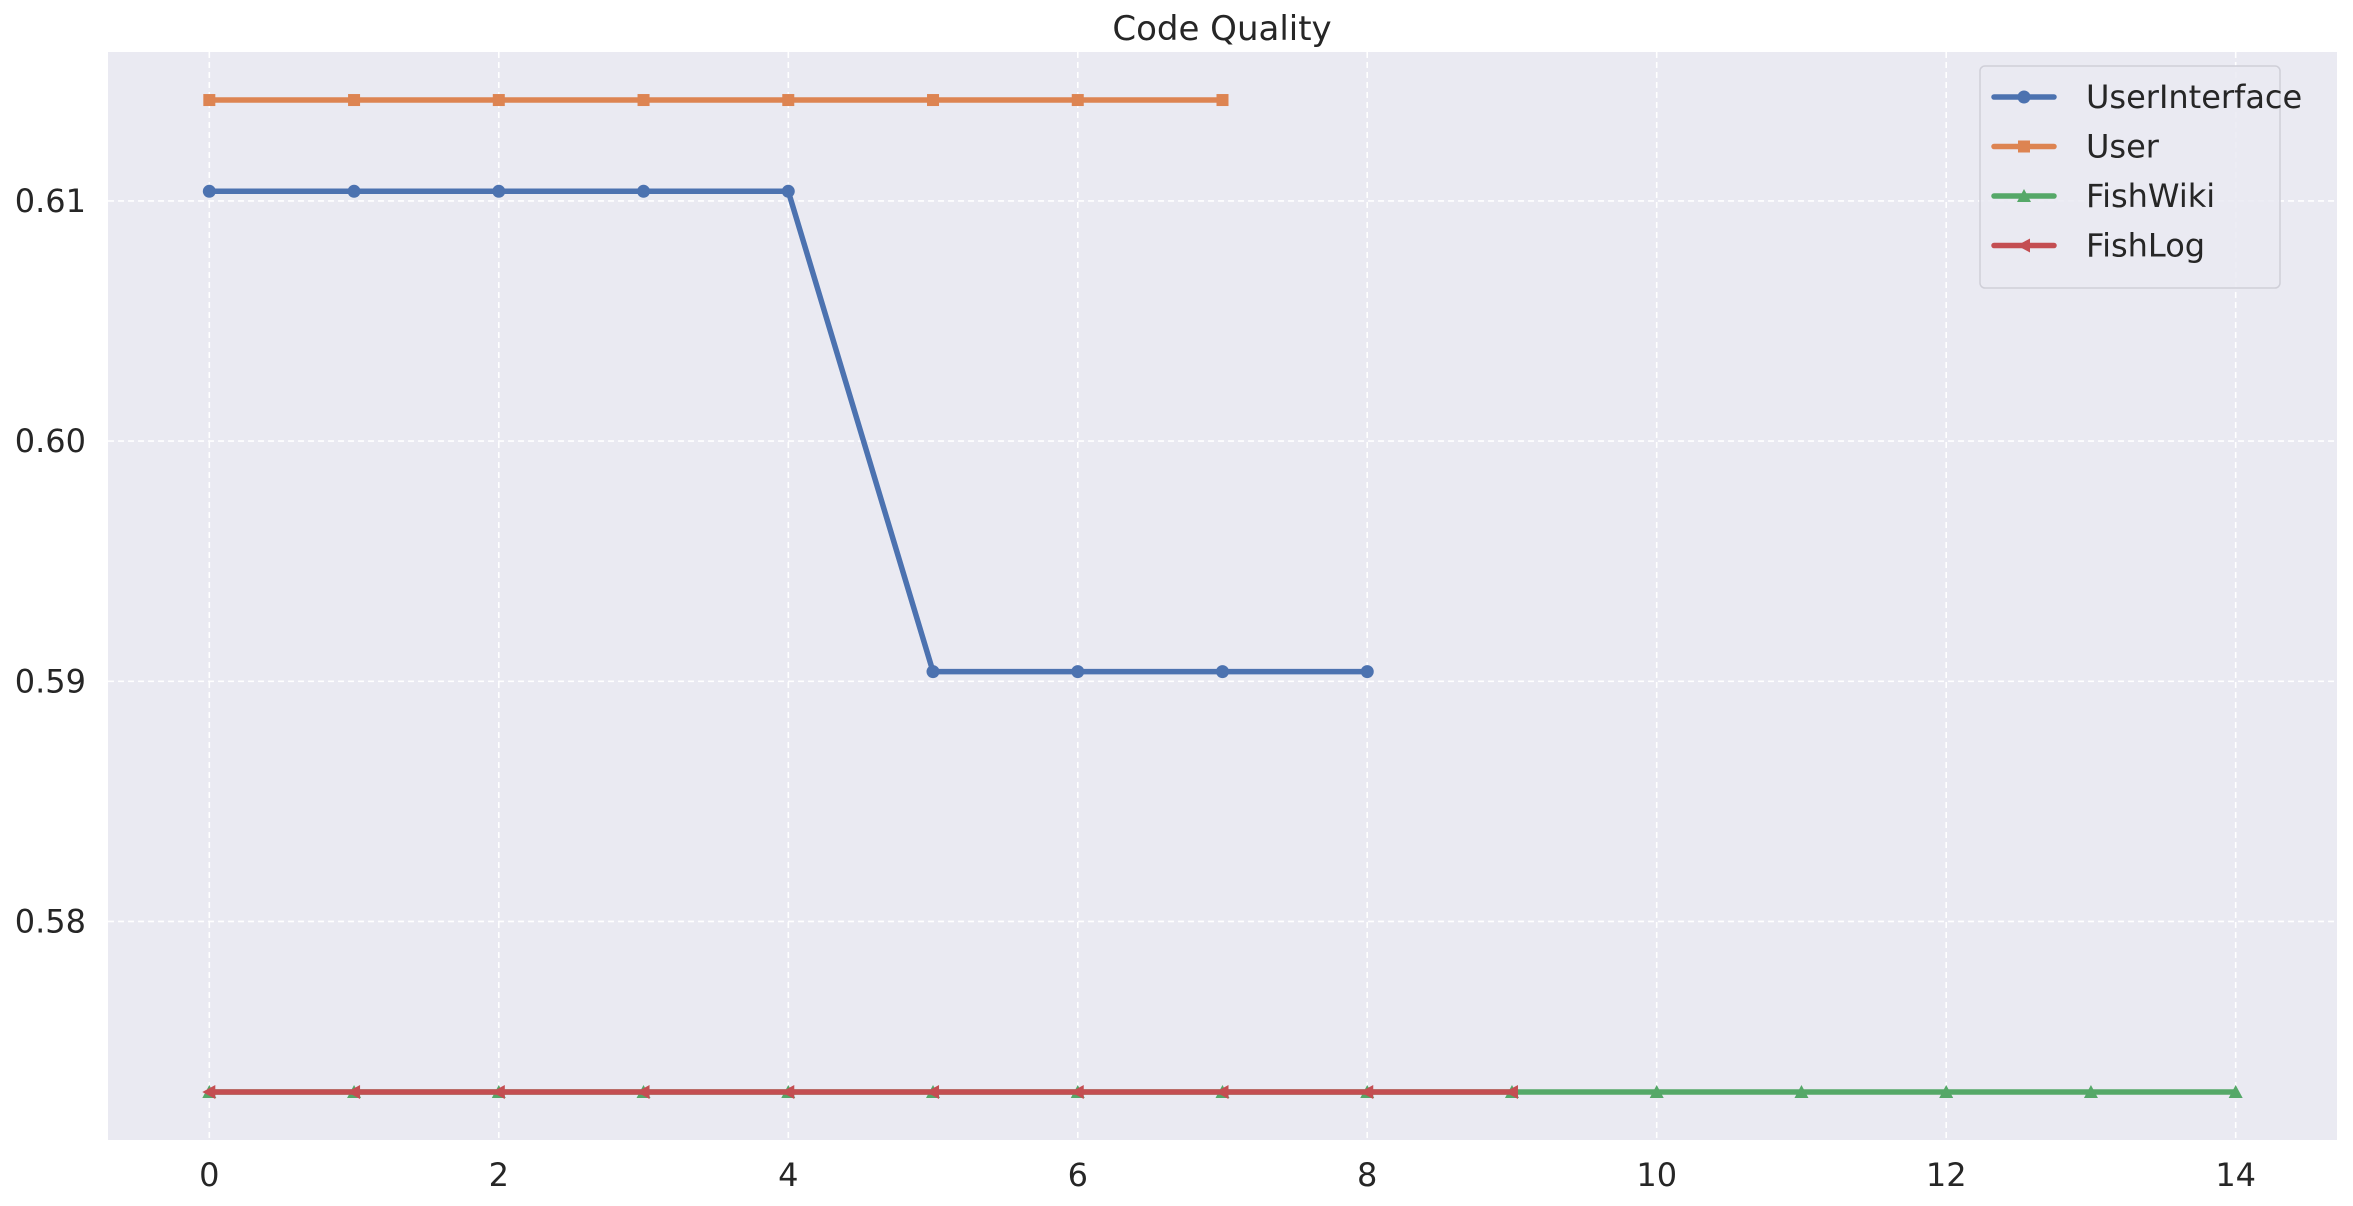  I want to click on x-tick-label: 8, so click(1367, 1175).